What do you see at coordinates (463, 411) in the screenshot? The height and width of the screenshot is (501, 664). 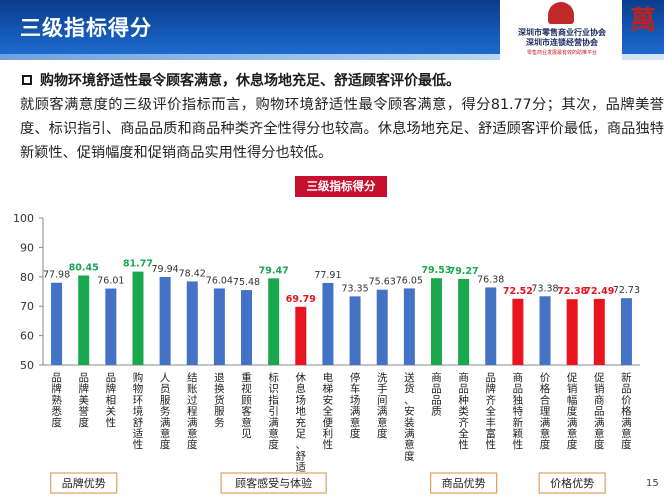 I see `category-label: 商品种类齐全性` at bounding box center [463, 411].